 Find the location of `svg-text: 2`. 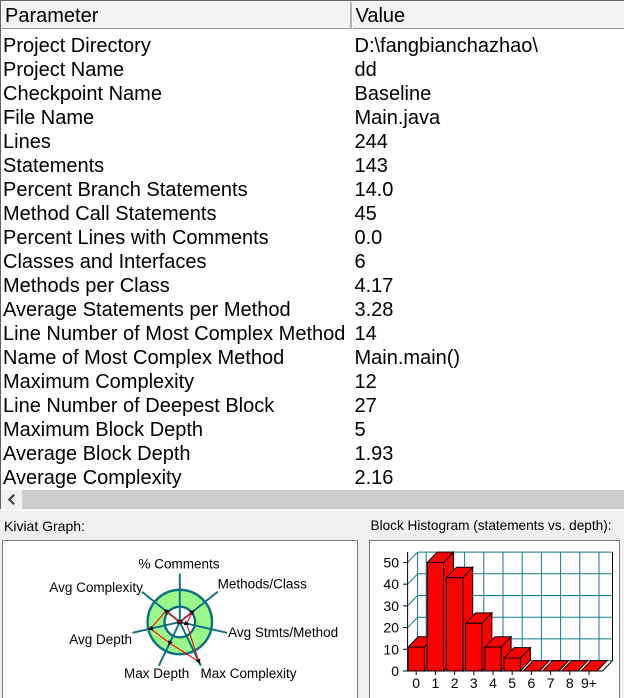

svg-text: 2 is located at coordinates (455, 683).